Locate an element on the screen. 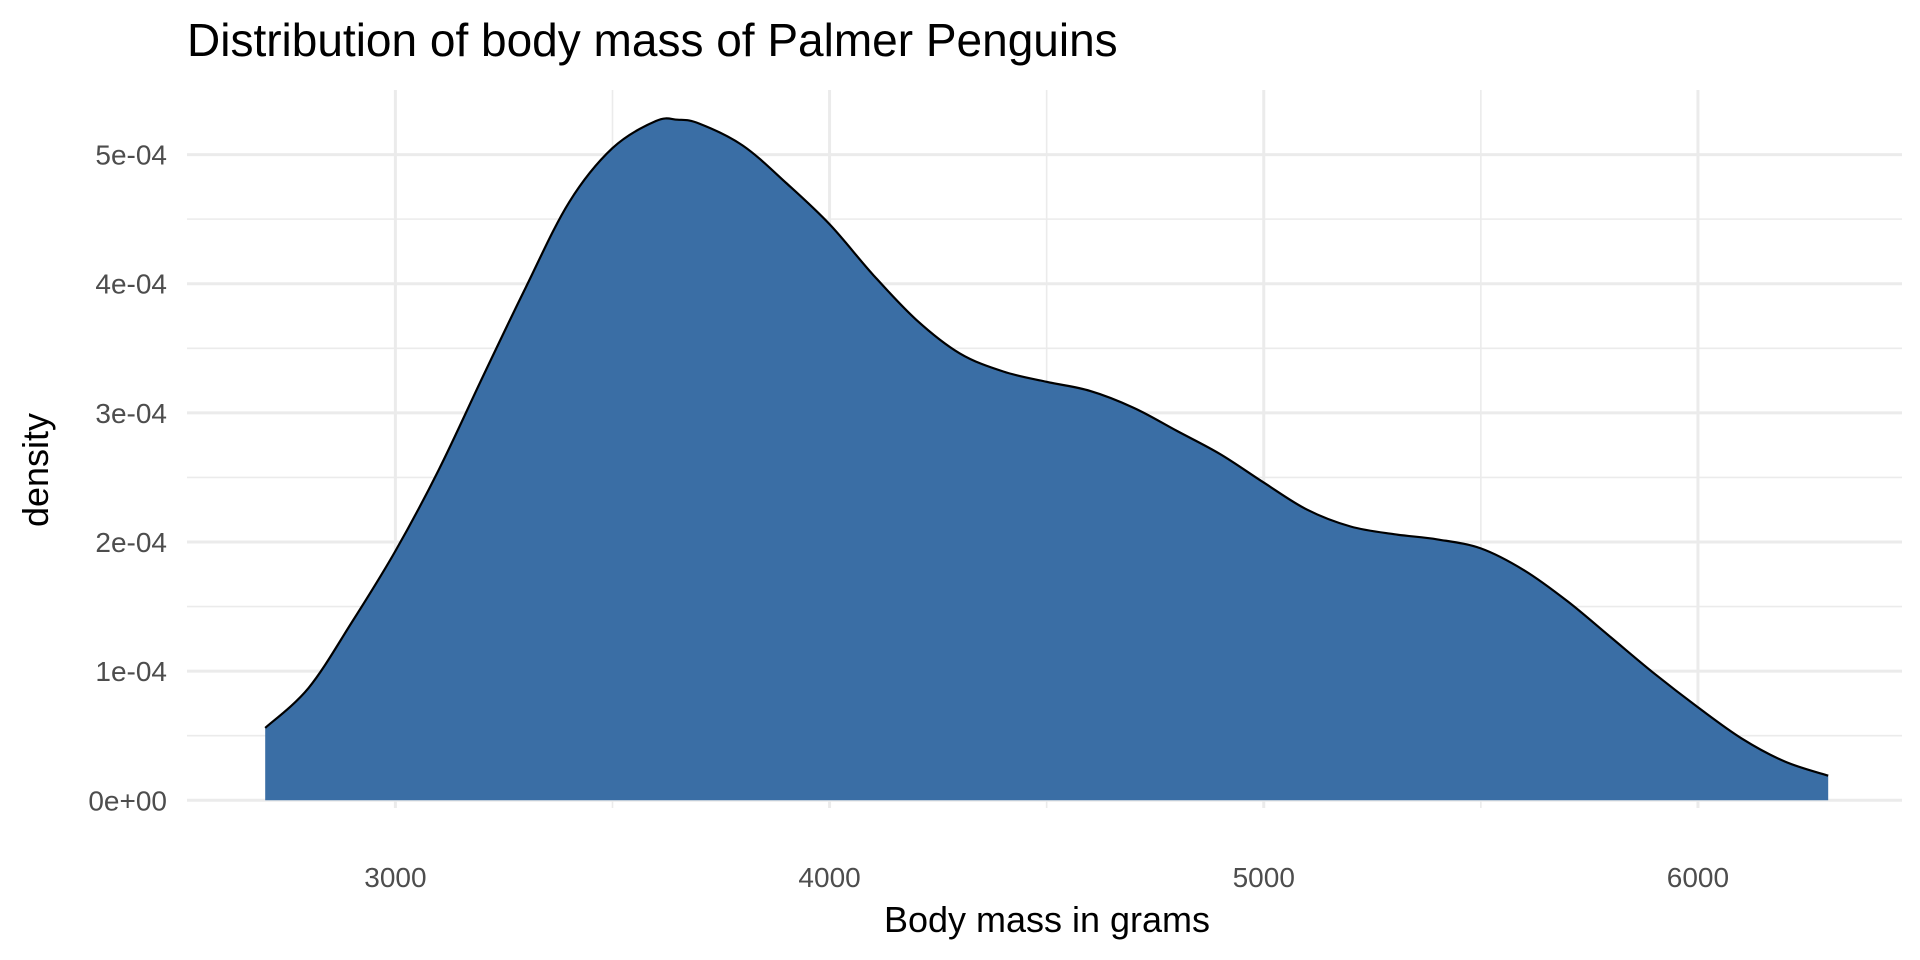 Image resolution: width=1920 pixels, height=960 pixels. x-tick-label: 3000 is located at coordinates (395, 877).